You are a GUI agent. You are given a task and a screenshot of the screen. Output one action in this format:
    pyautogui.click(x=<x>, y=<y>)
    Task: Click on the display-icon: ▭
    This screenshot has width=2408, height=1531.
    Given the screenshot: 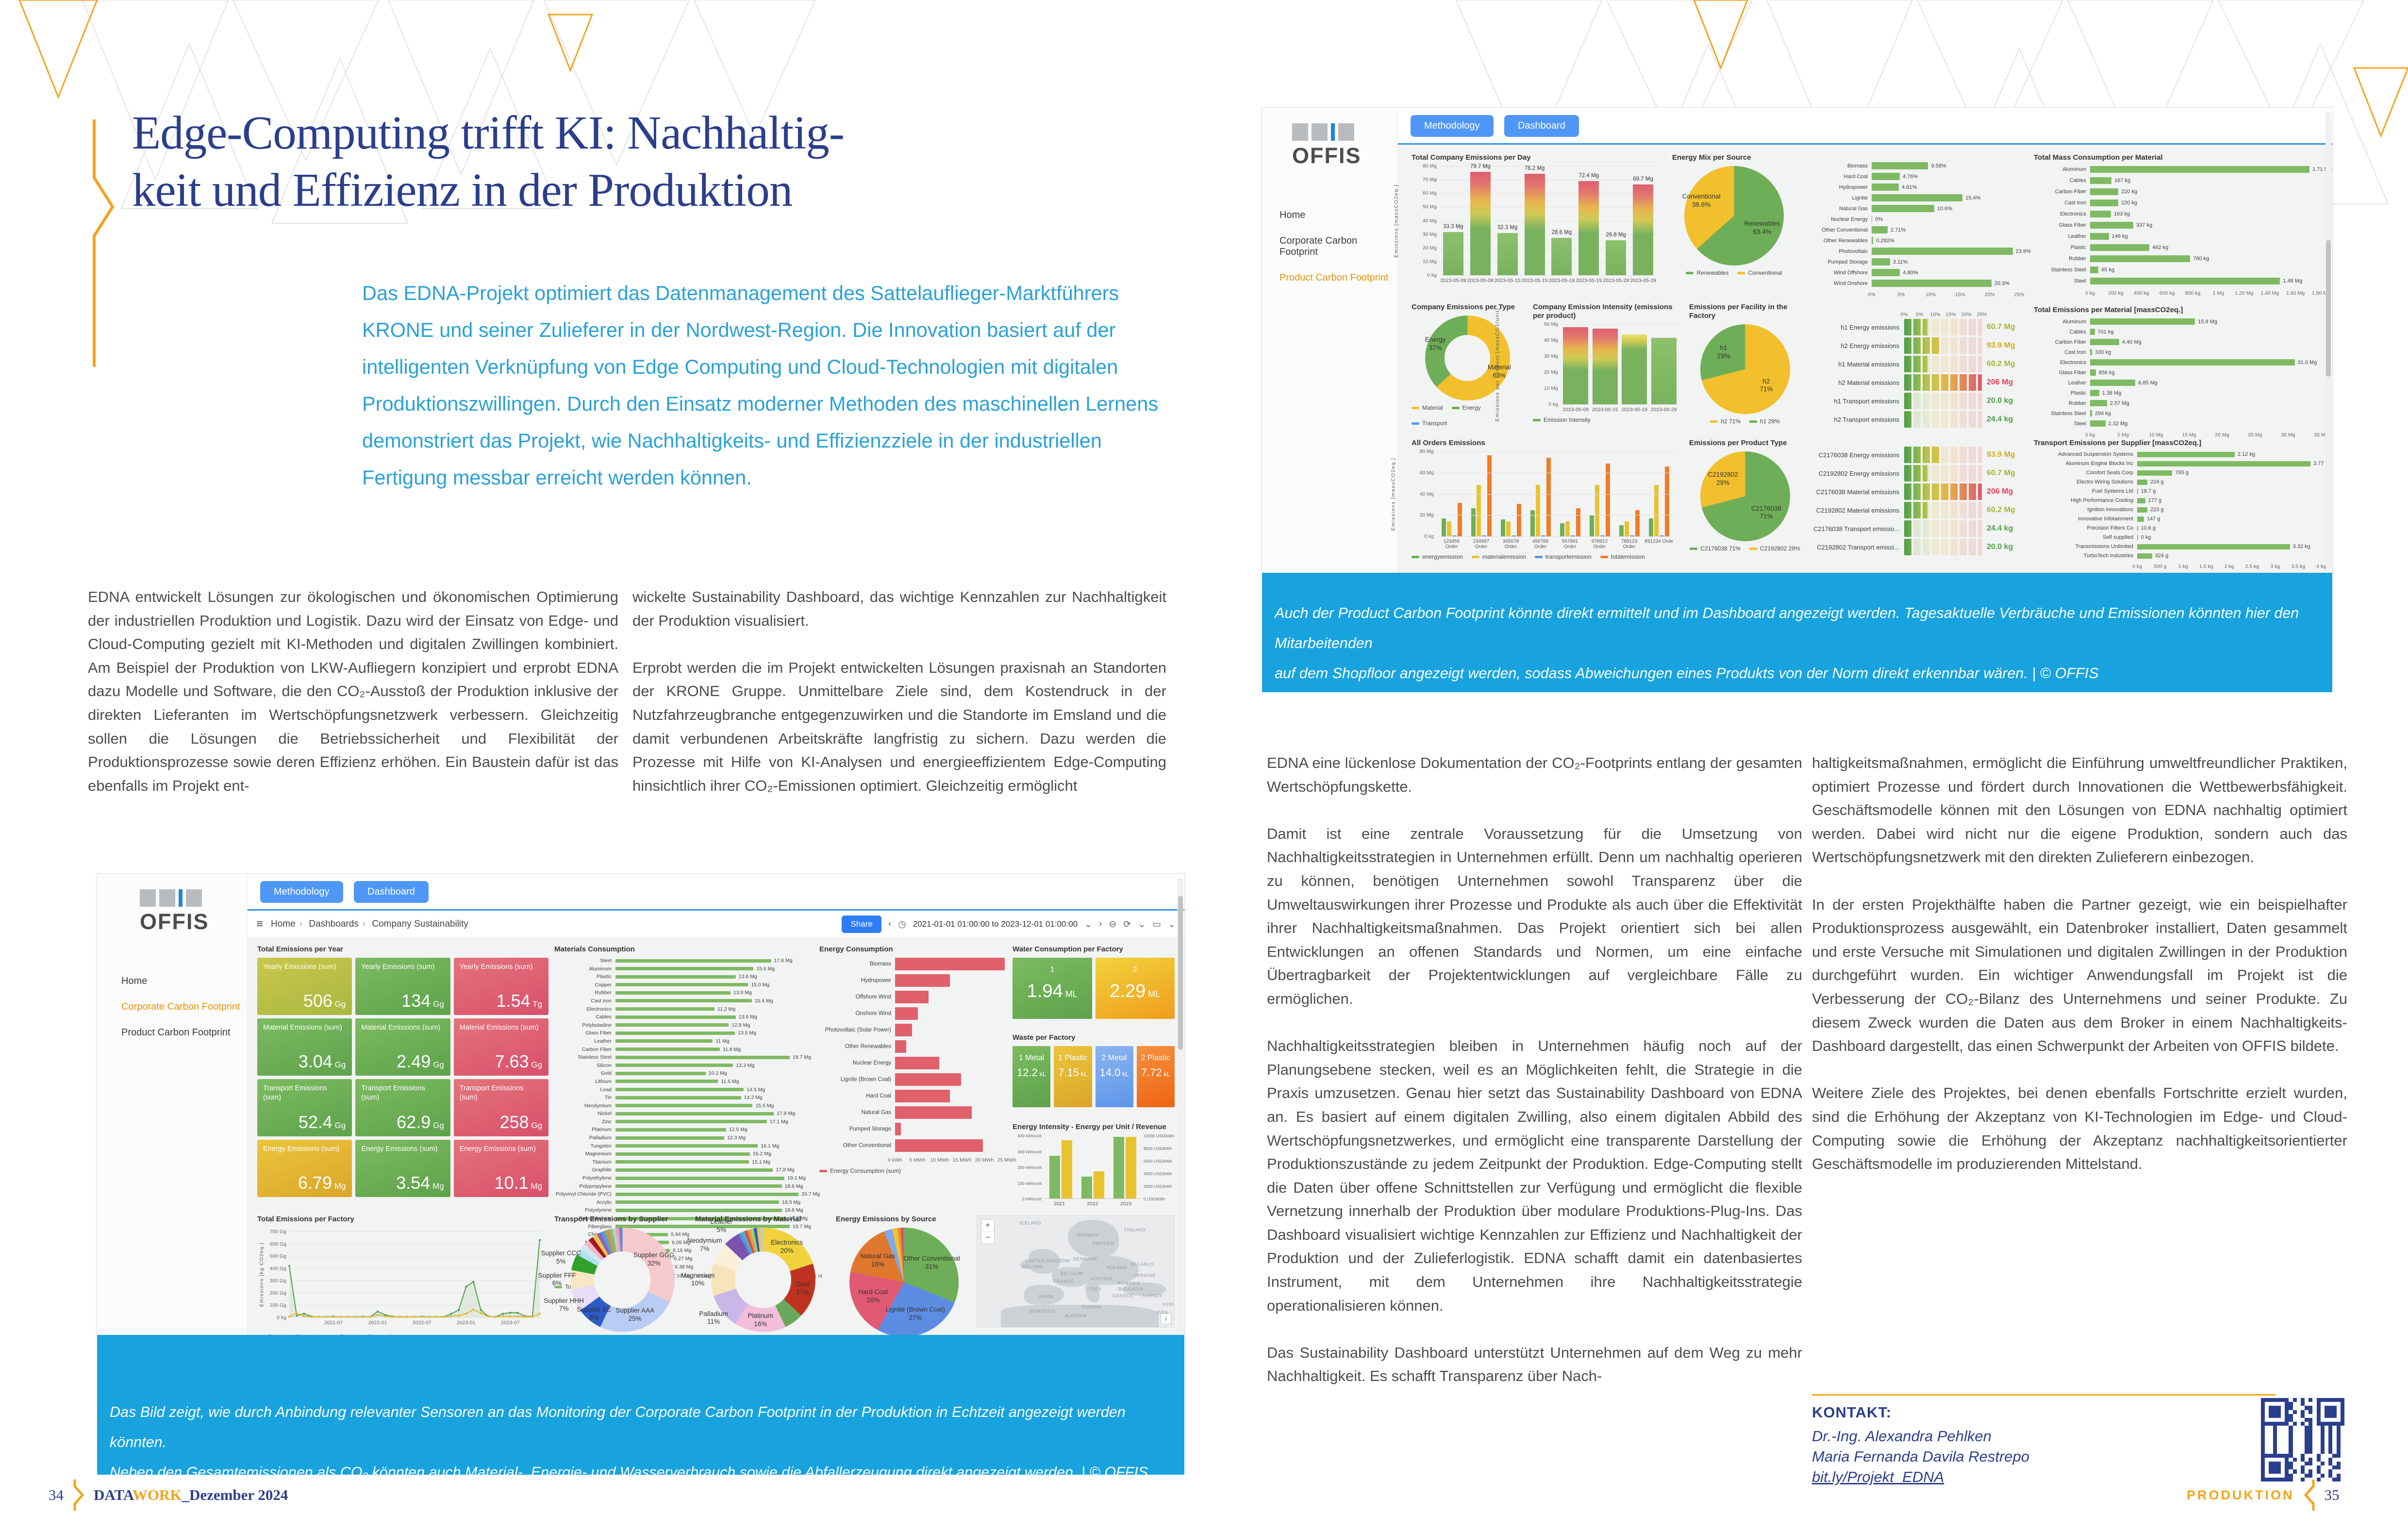 What is the action you would take?
    pyautogui.click(x=1157, y=925)
    